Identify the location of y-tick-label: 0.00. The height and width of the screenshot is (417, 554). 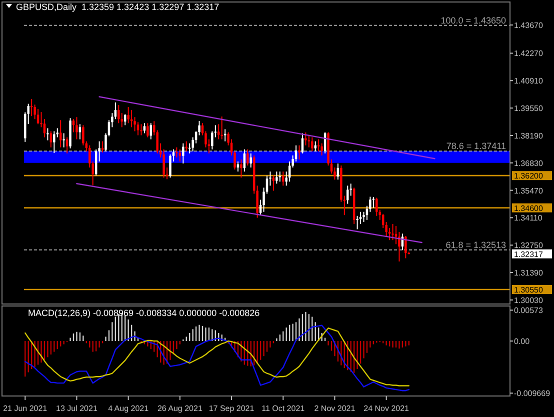
(522, 341).